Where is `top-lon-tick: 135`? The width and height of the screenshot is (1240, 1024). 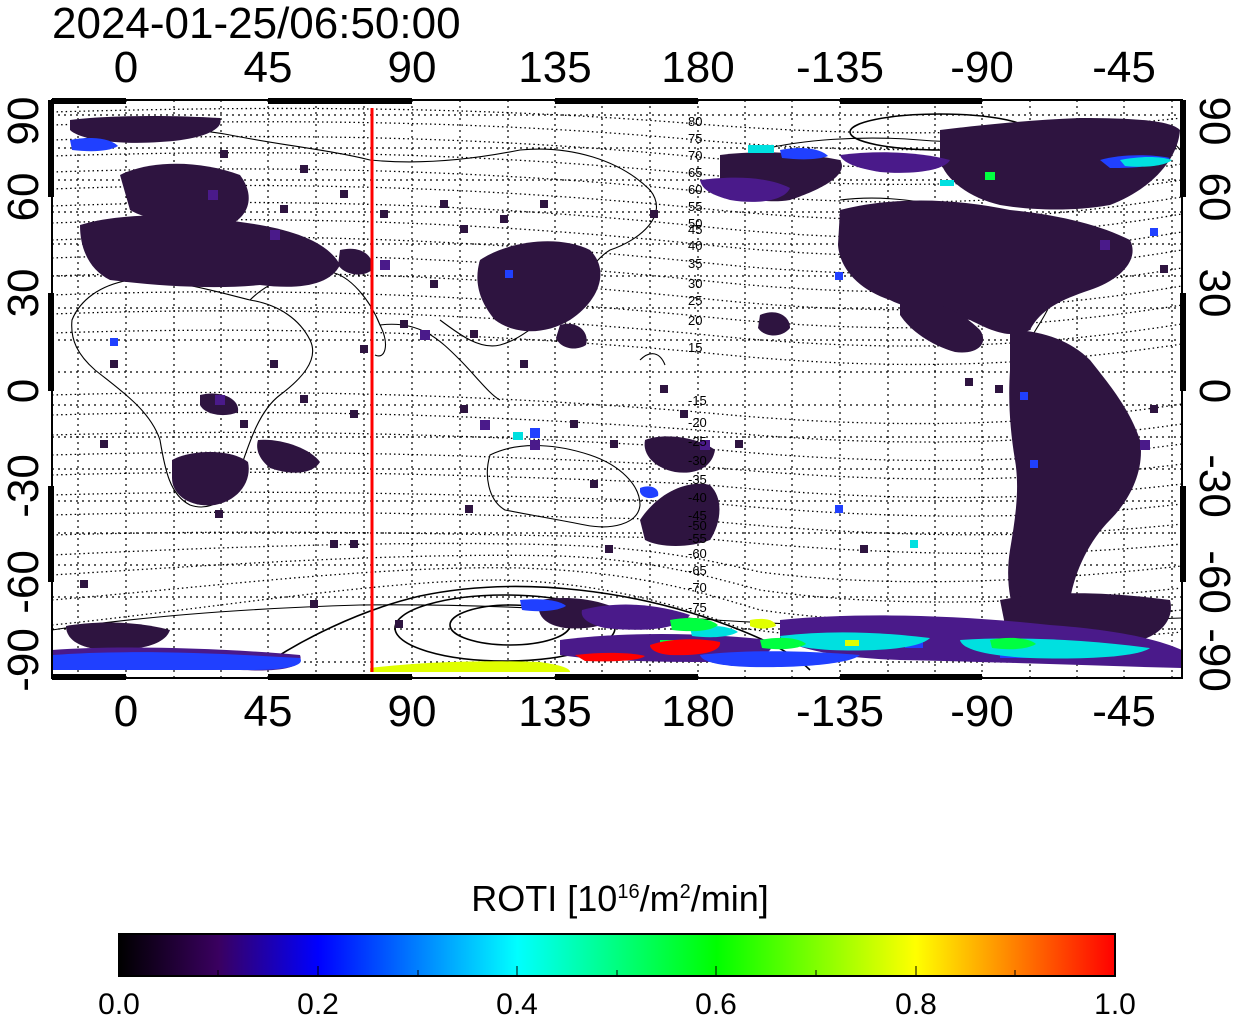 top-lon-tick: 135 is located at coordinates (555, 67).